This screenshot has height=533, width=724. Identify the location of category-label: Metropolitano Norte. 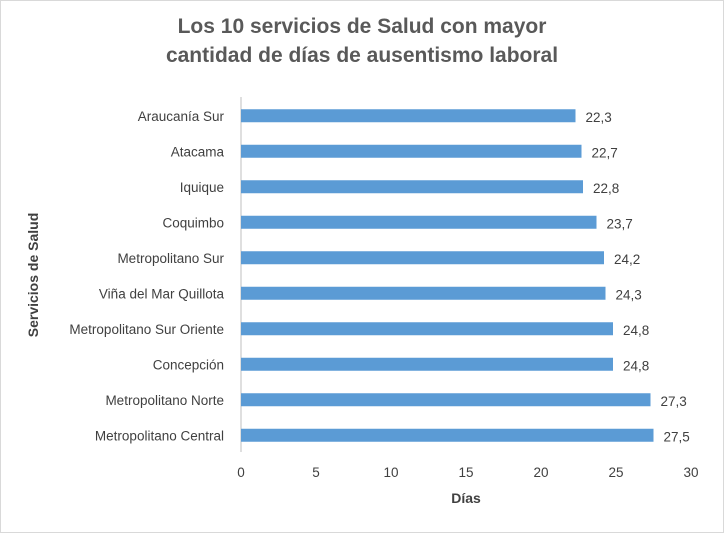
(164, 400).